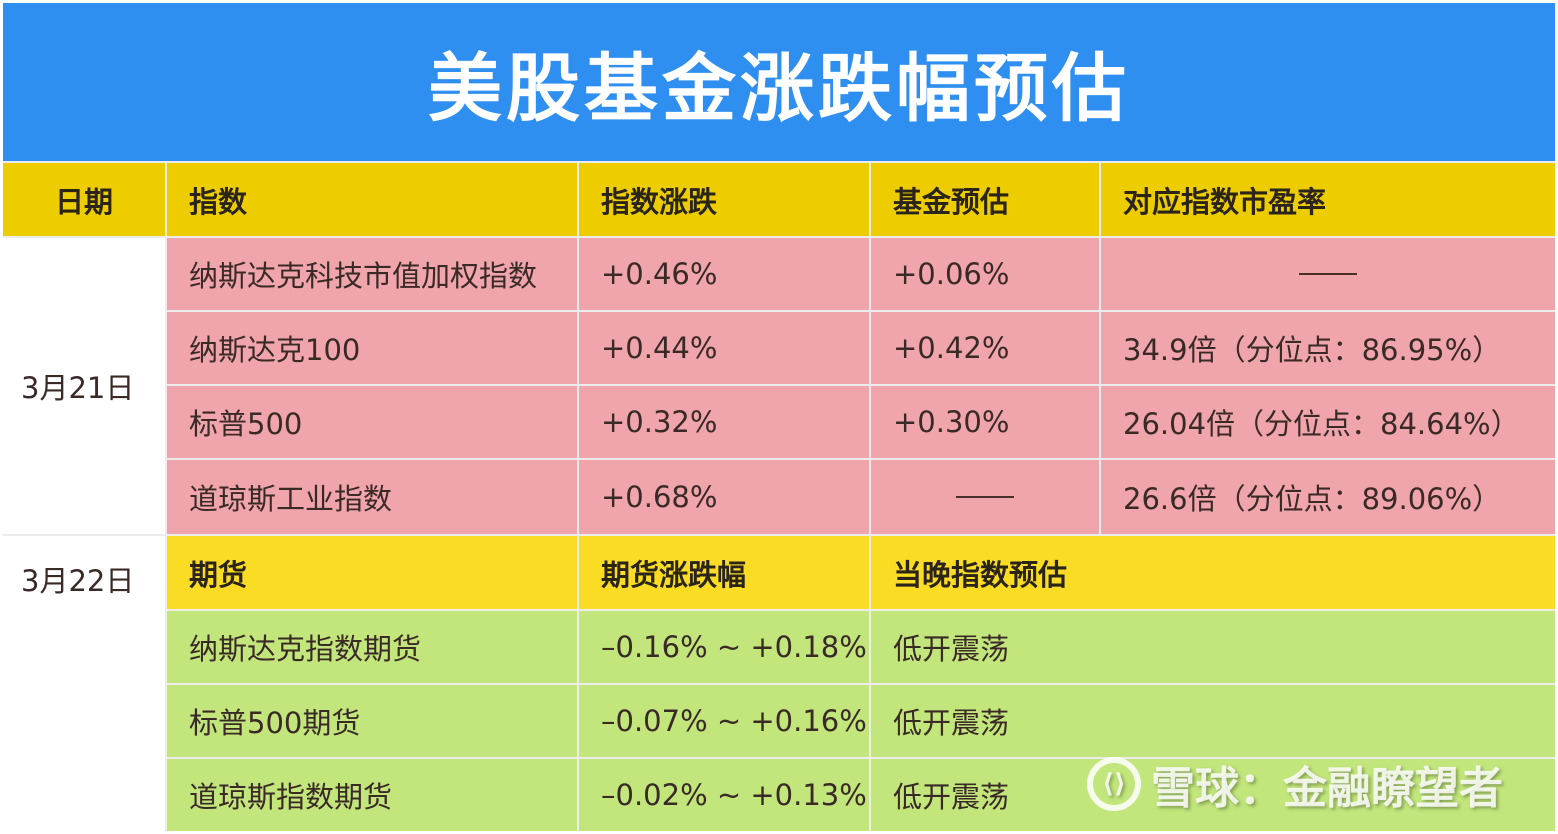 The height and width of the screenshot is (834, 1558). What do you see at coordinates (84, 199) in the screenshot?
I see `header-date: 日期` at bounding box center [84, 199].